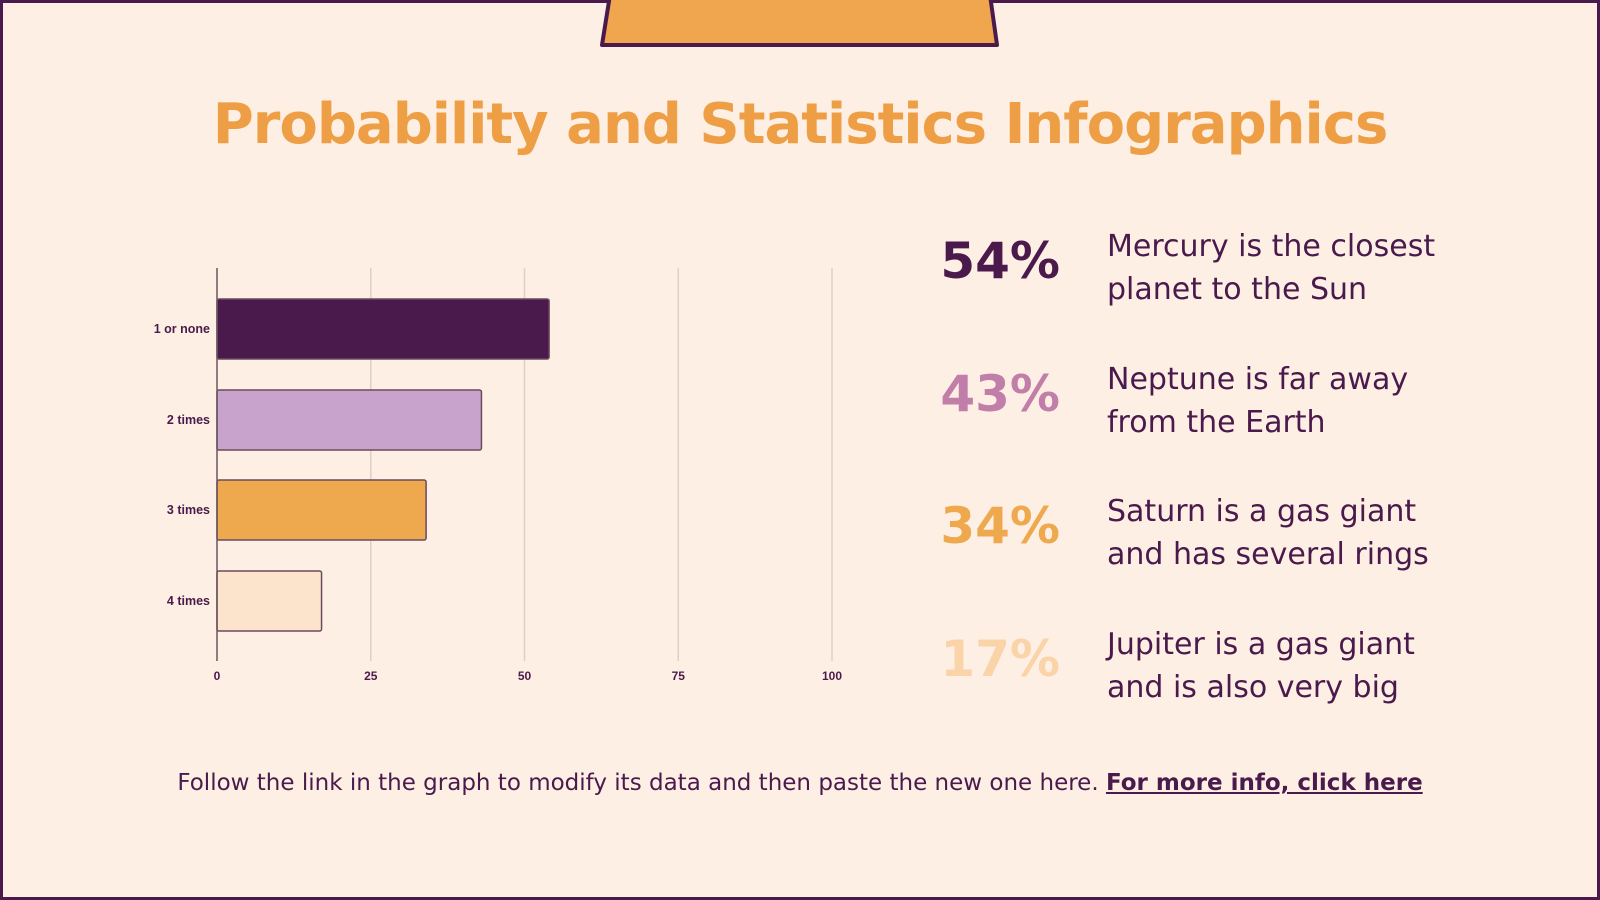 The width and height of the screenshot is (1600, 900). What do you see at coordinates (182, 329) in the screenshot?
I see `category-label: 1 or none` at bounding box center [182, 329].